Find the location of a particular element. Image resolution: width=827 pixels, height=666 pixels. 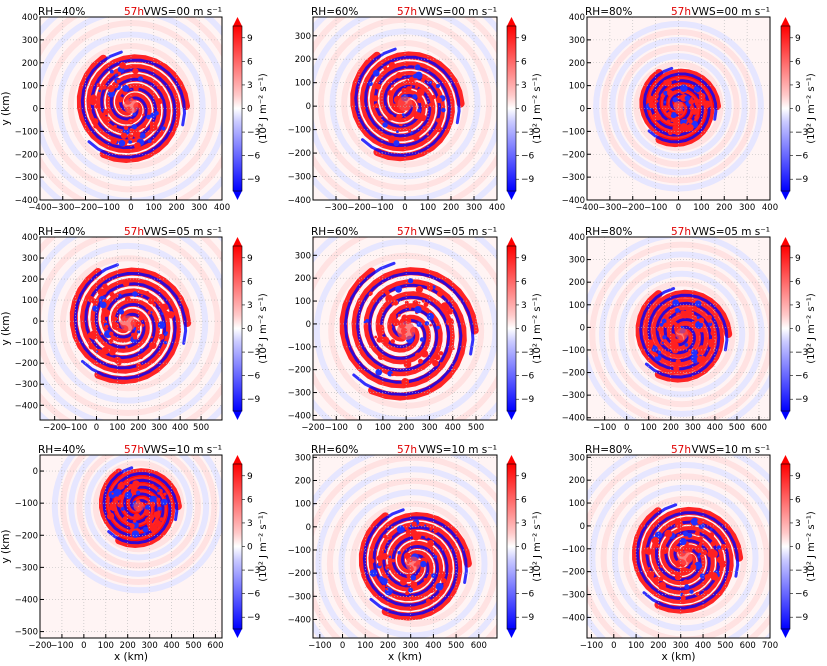

x-tick-label: 400 is located at coordinates (171, 646).